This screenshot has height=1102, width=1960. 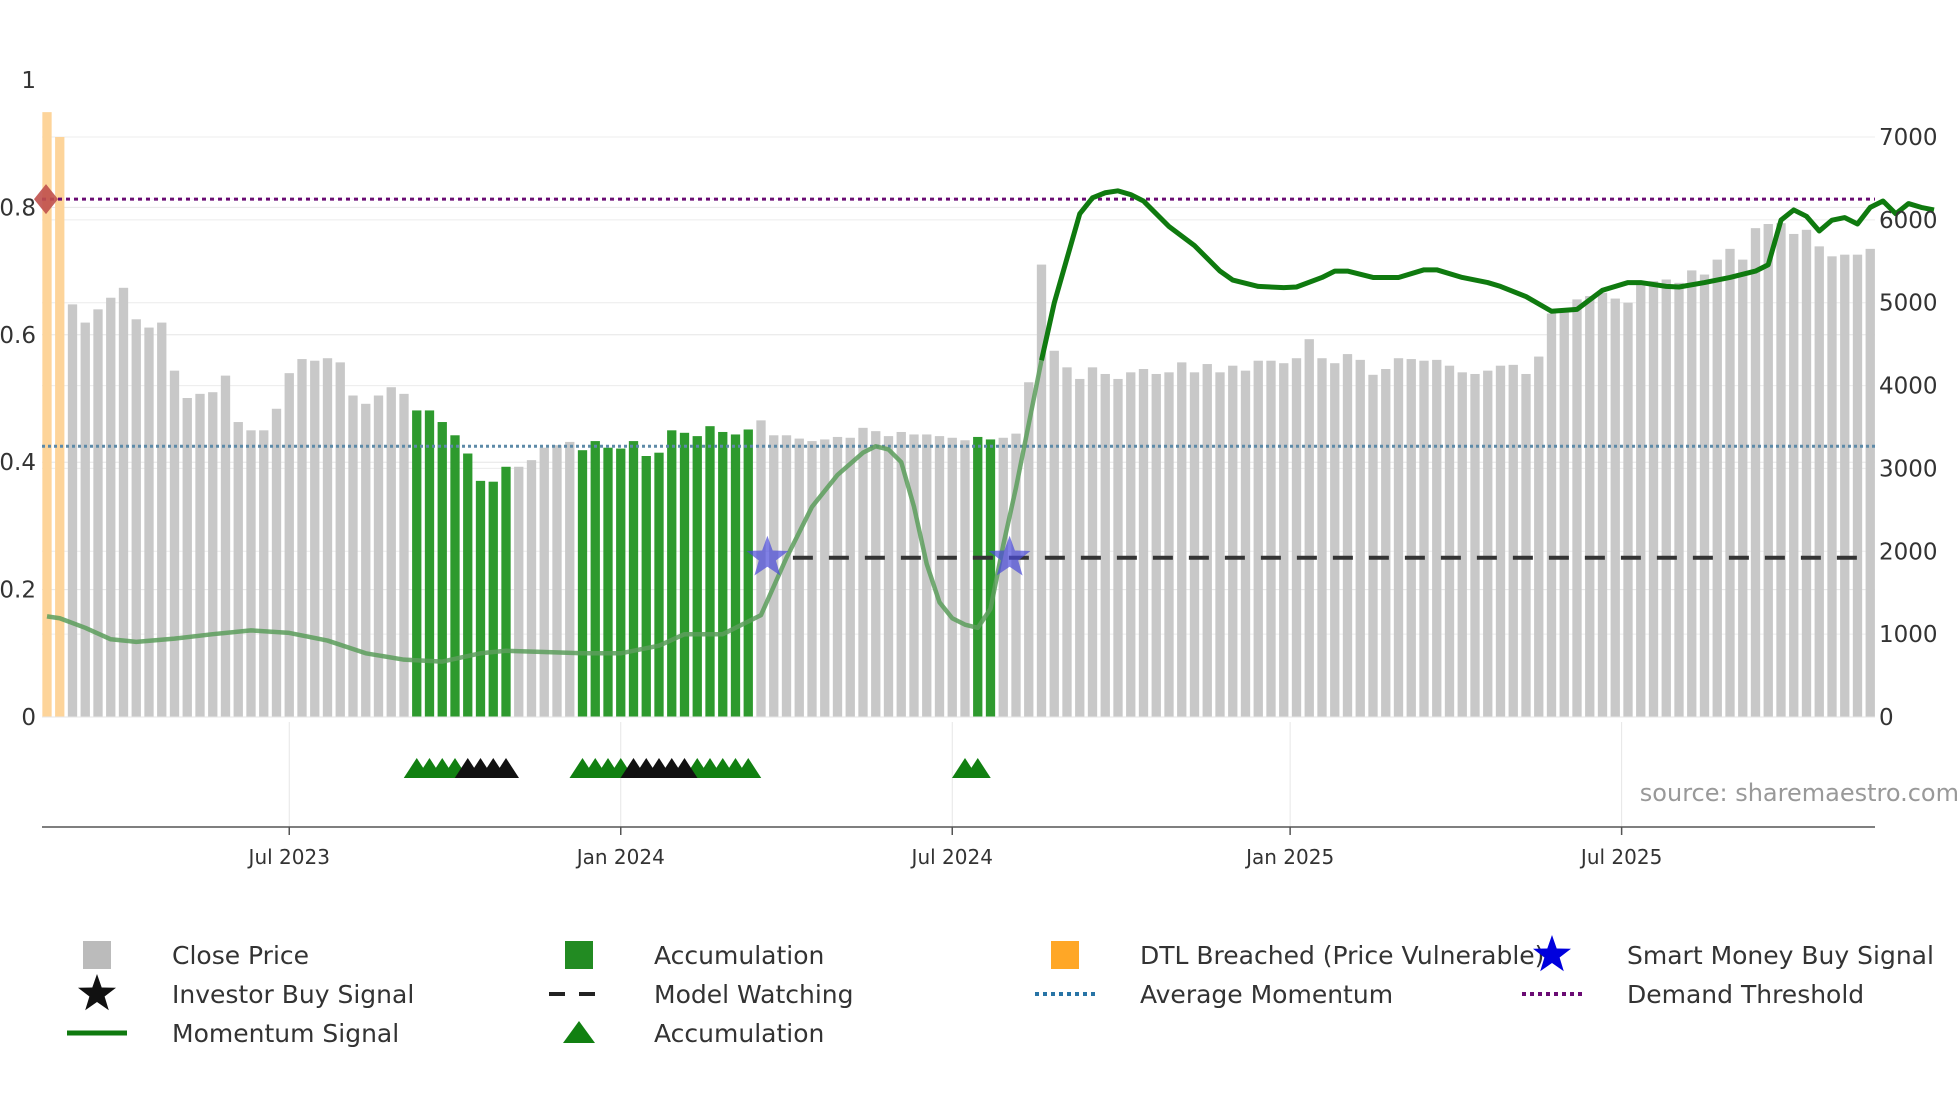 I want to click on legend-item: Close Price, so click(x=196, y=955).